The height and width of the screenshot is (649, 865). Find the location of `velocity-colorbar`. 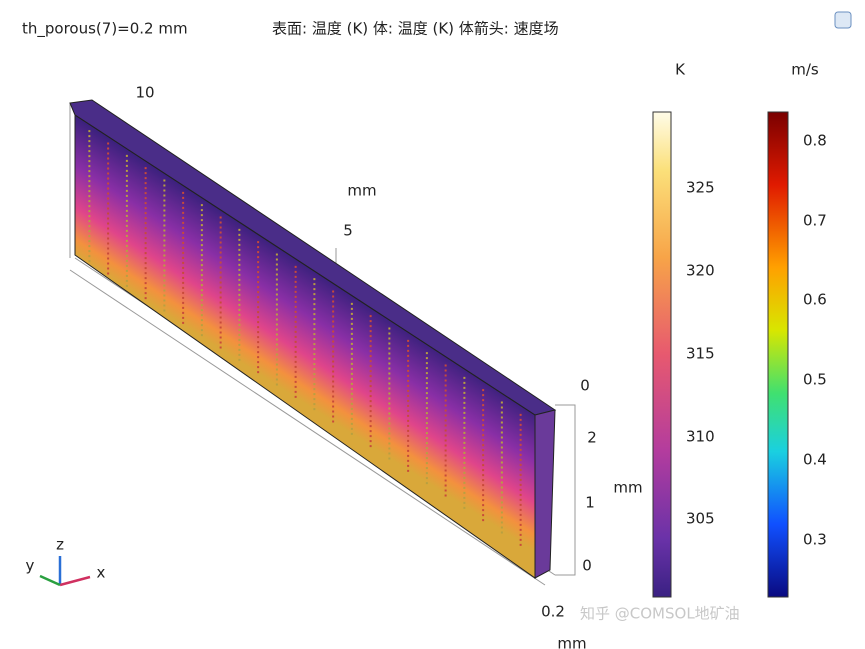

velocity-colorbar is located at coordinates (778, 354).